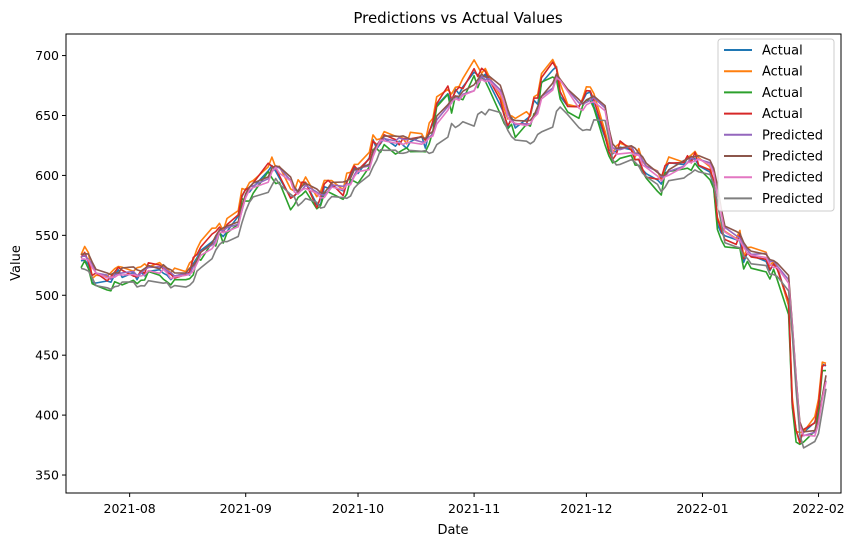 The width and height of the screenshot is (850, 547). I want to click on x-tick-label: 2021-11, so click(474, 508).